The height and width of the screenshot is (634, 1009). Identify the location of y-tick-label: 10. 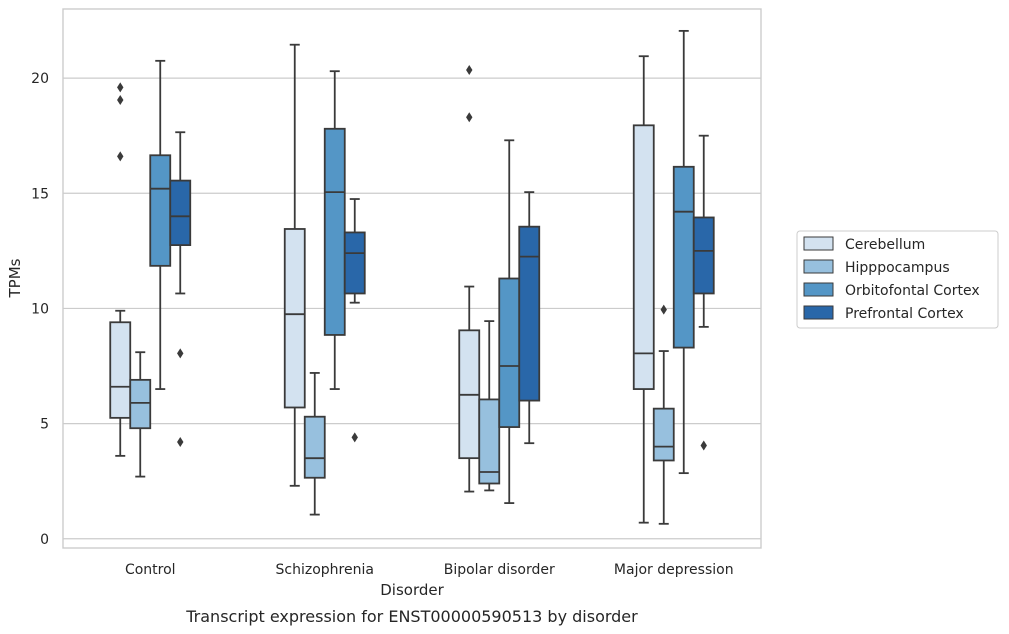
(40, 309).